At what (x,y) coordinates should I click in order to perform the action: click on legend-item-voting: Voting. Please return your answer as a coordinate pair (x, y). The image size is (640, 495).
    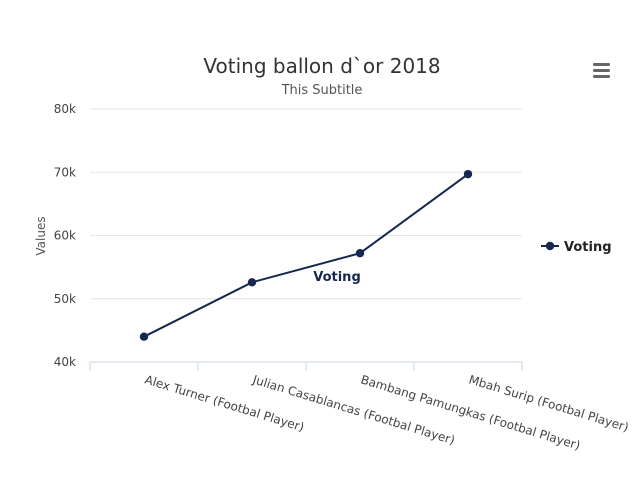
    Looking at the image, I should click on (576, 247).